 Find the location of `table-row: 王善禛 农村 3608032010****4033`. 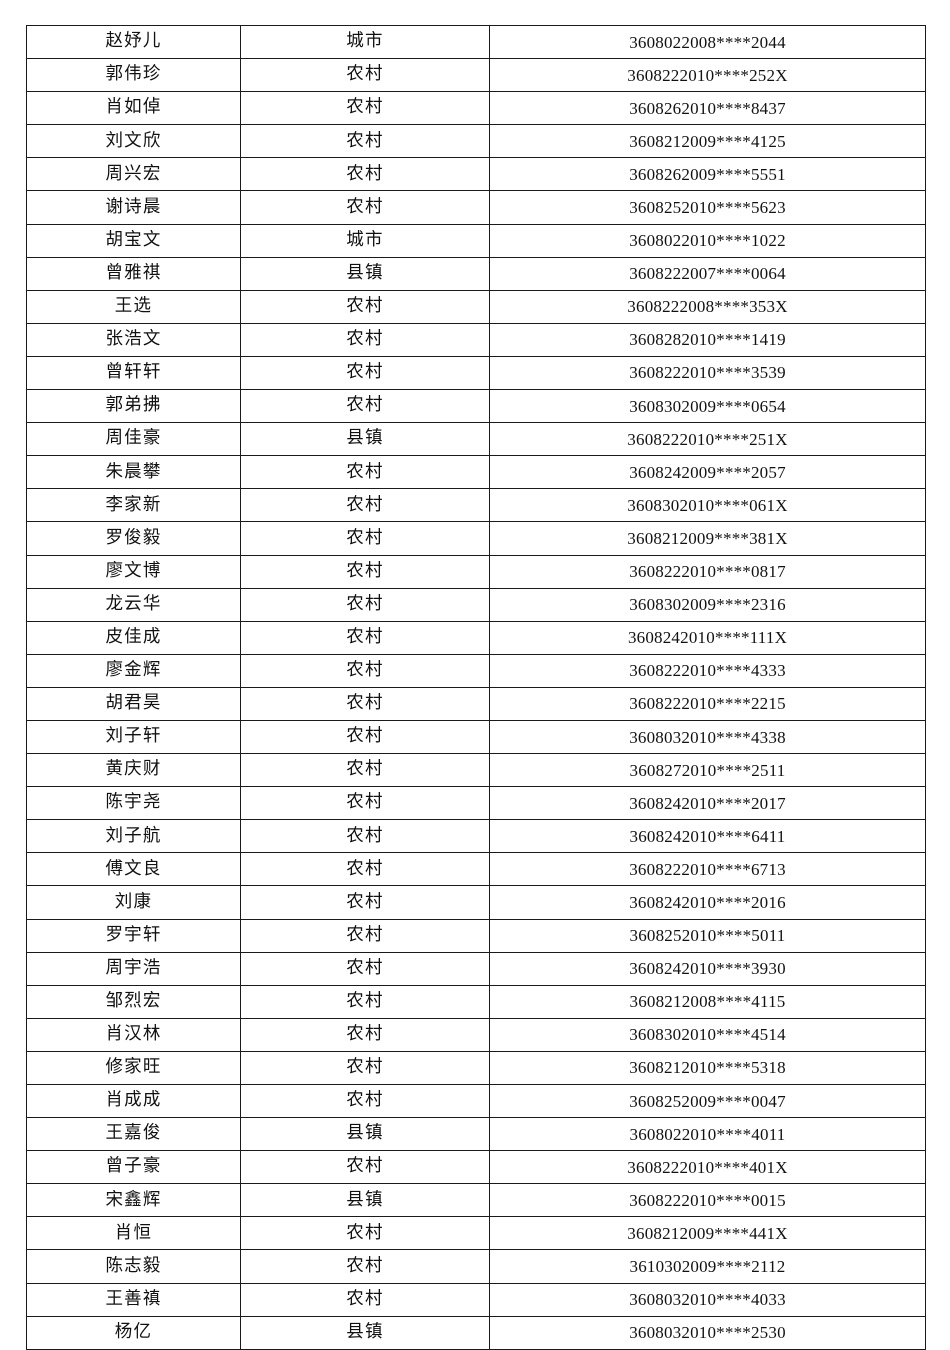

table-row: 王善禛 农村 3608032010****4033 is located at coordinates (476, 1299).